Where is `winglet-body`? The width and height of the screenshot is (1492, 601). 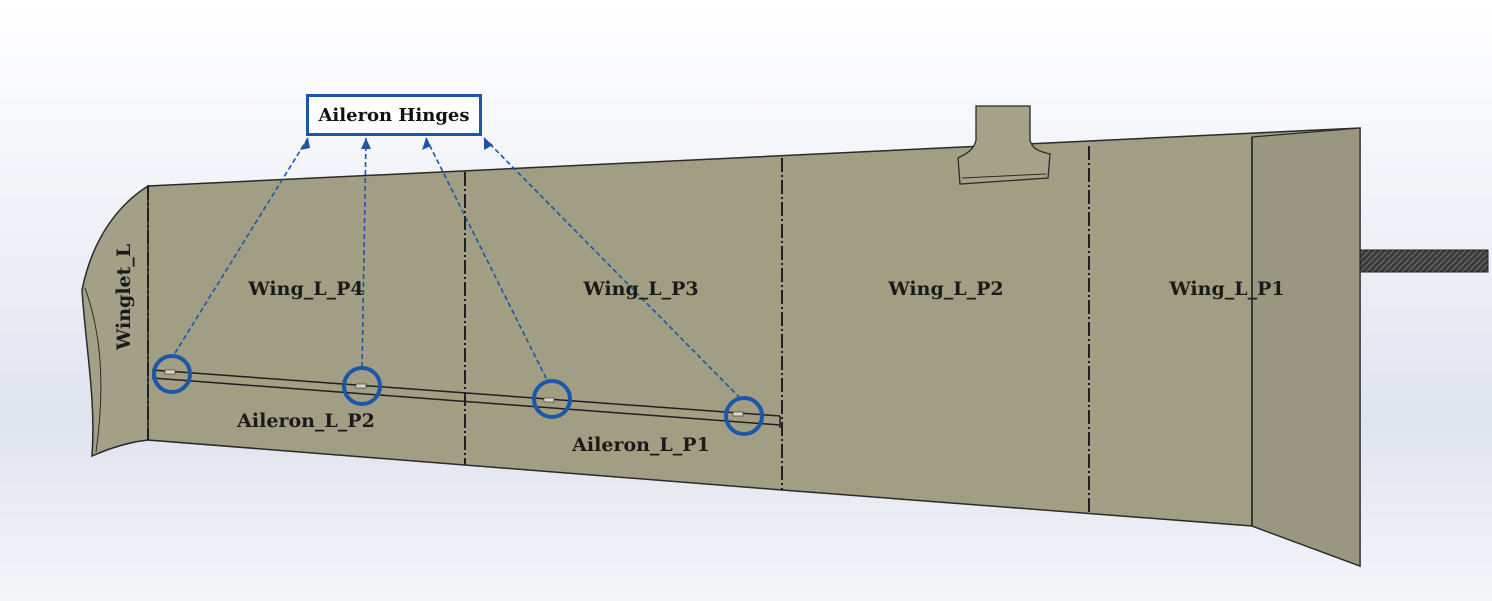 winglet-body is located at coordinates (115, 321).